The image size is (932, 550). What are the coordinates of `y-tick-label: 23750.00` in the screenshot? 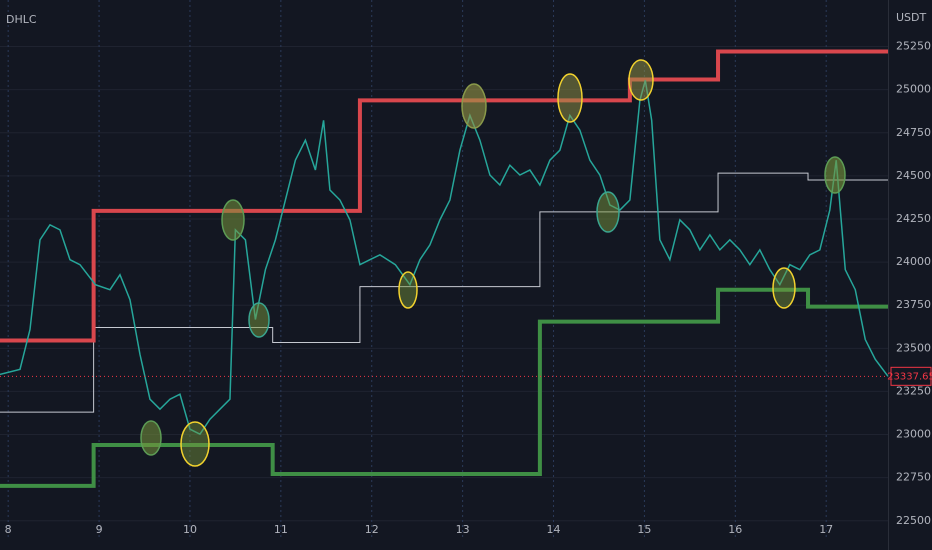 It's located at (914, 304).